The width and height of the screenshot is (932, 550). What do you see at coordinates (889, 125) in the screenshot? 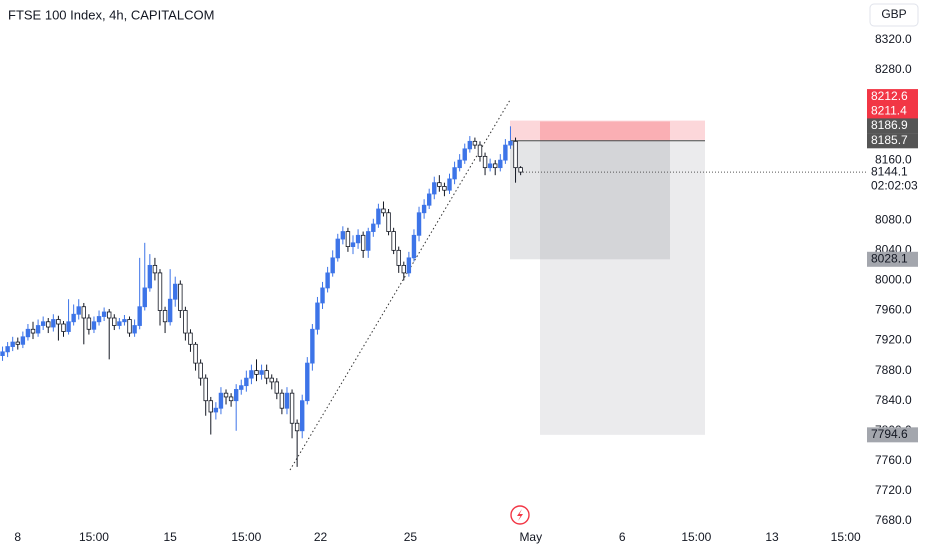
I see `price-label: 8186.9` at bounding box center [889, 125].